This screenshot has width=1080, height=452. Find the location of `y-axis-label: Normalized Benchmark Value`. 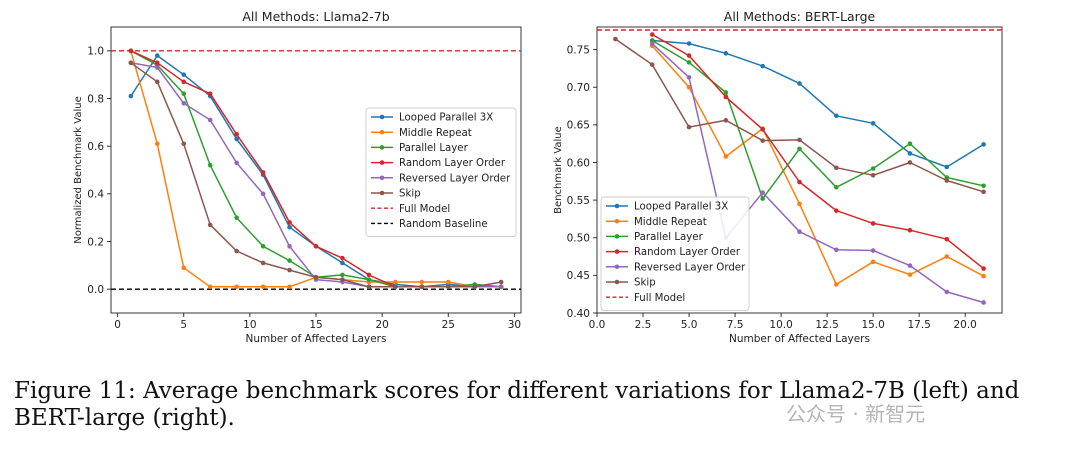

y-axis-label: Normalized Benchmark Value is located at coordinates (78, 170).